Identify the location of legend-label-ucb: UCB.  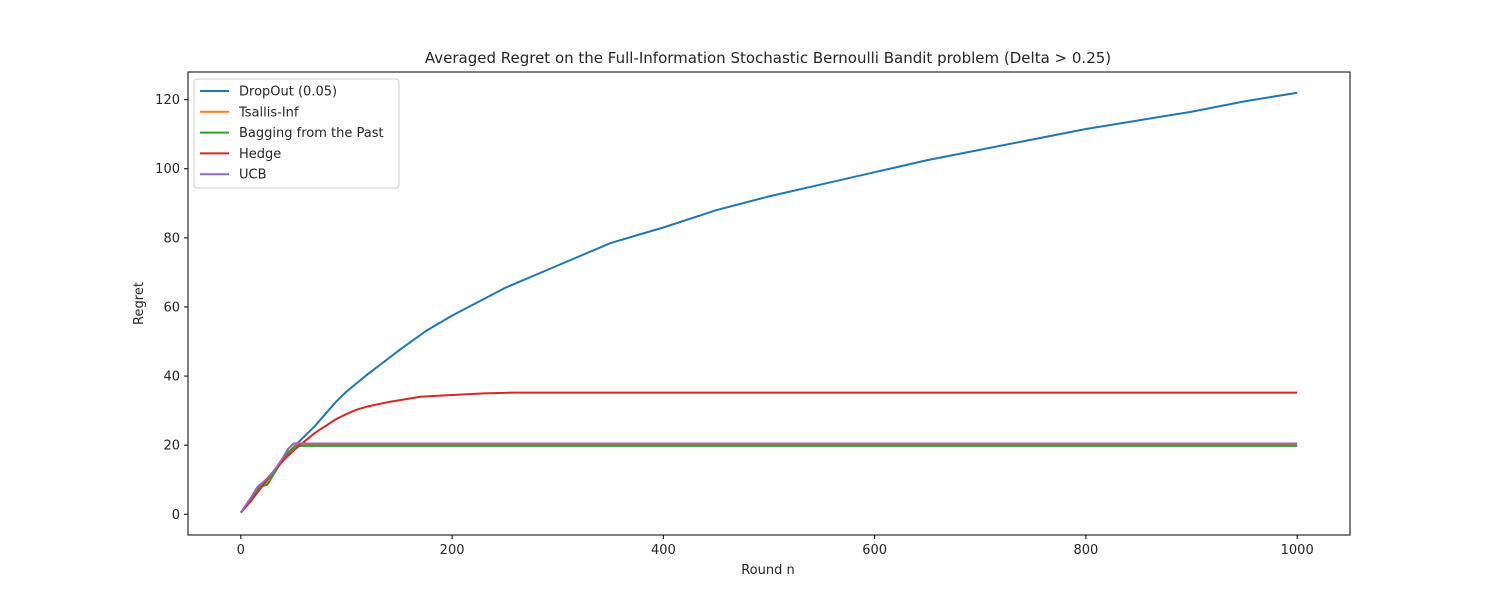
(253, 175).